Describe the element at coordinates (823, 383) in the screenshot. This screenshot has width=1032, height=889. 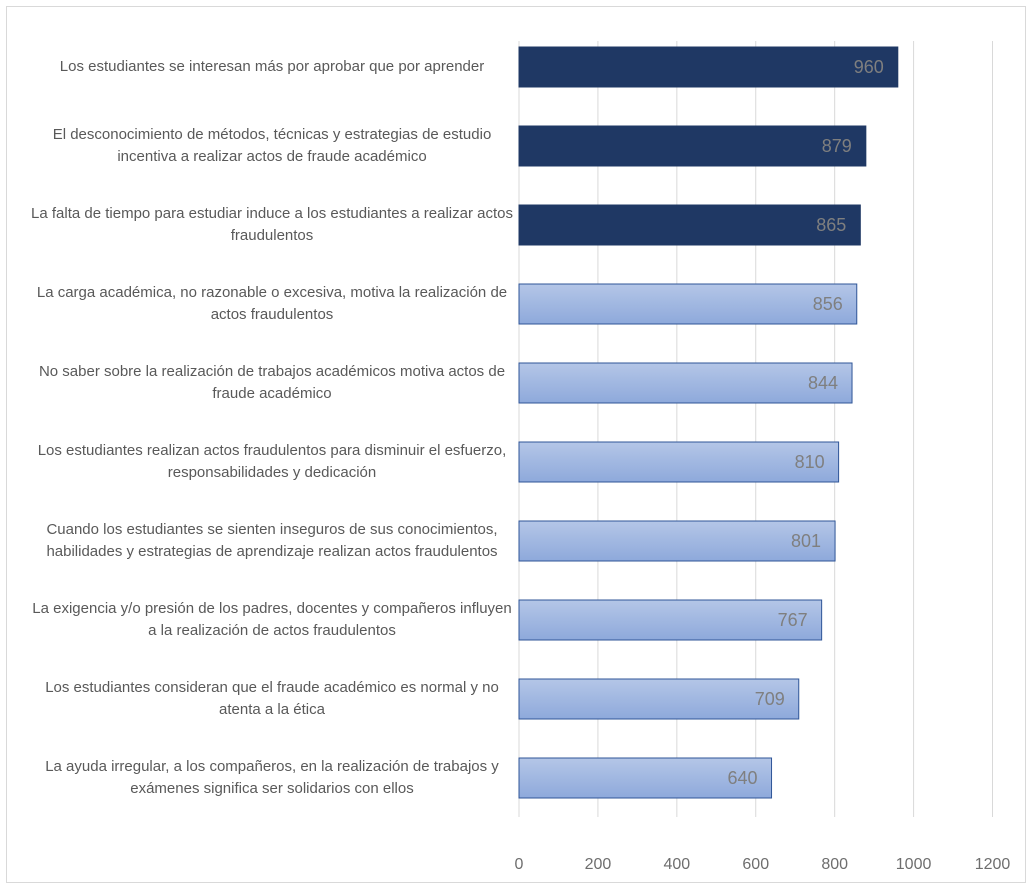
I see `data-label: 844` at that location.